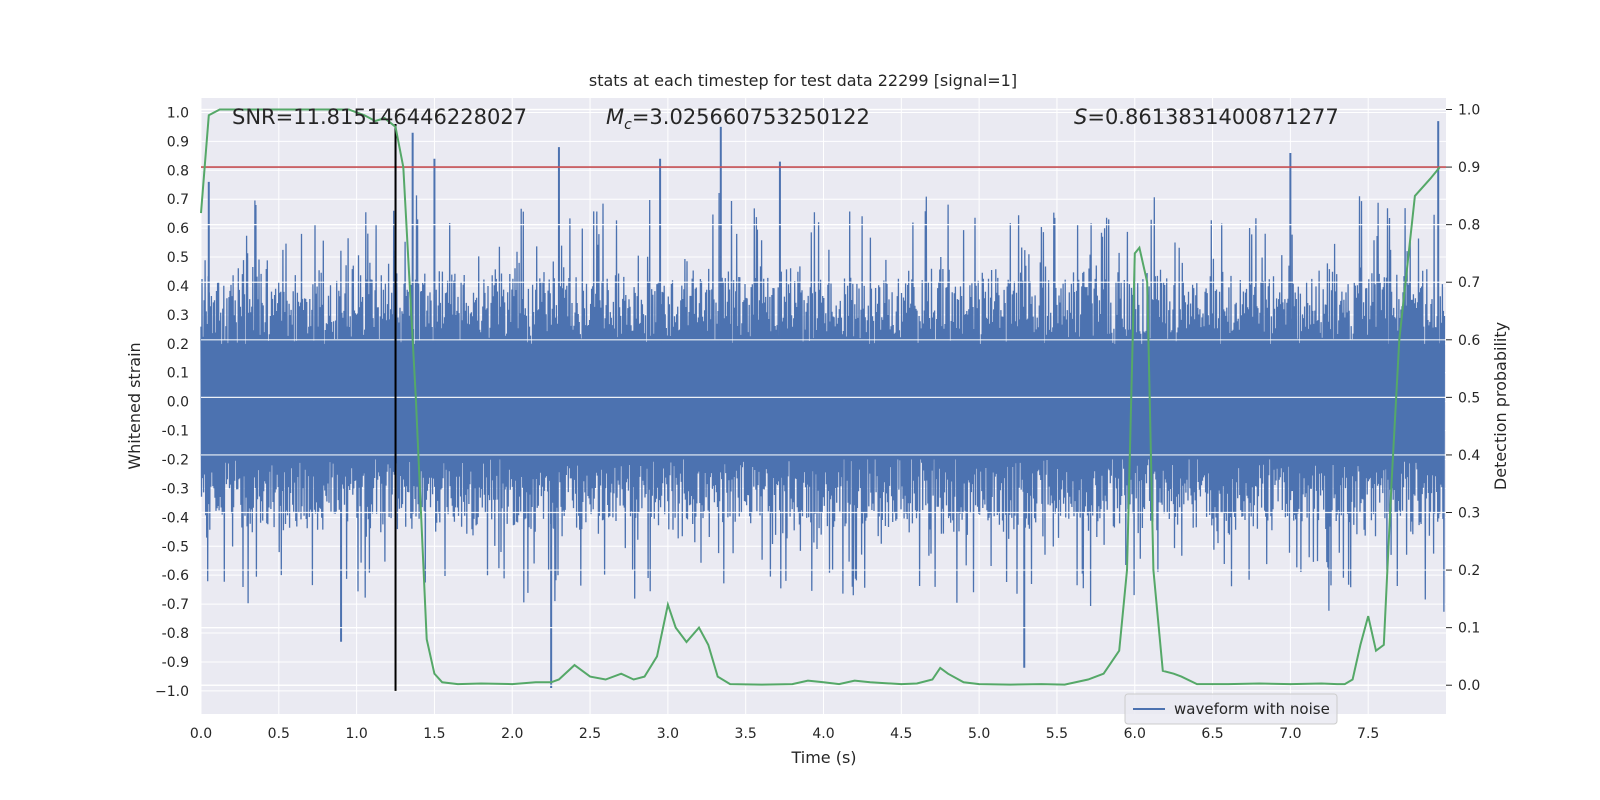 The width and height of the screenshot is (1600, 800). What do you see at coordinates (1469, 398) in the screenshot?
I see `y-right-tick-label: 0.5` at bounding box center [1469, 398].